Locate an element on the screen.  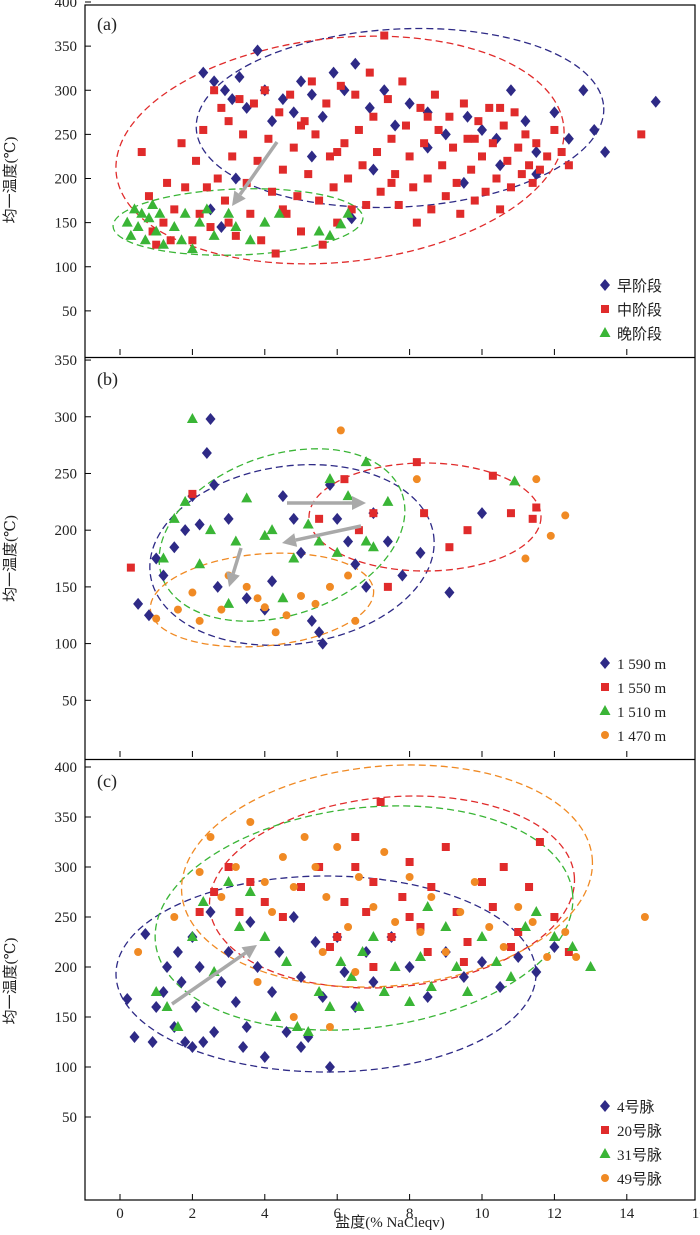
x-tick-label: 0 is located at coordinates (120, 1214).